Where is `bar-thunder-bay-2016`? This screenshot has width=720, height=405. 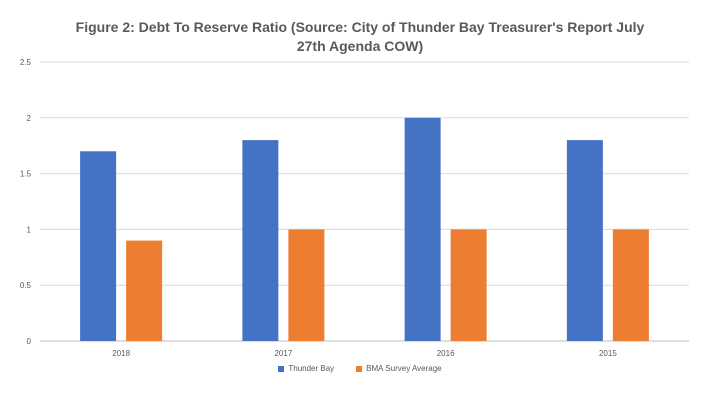
bar-thunder-bay-2016 is located at coordinates (422, 229).